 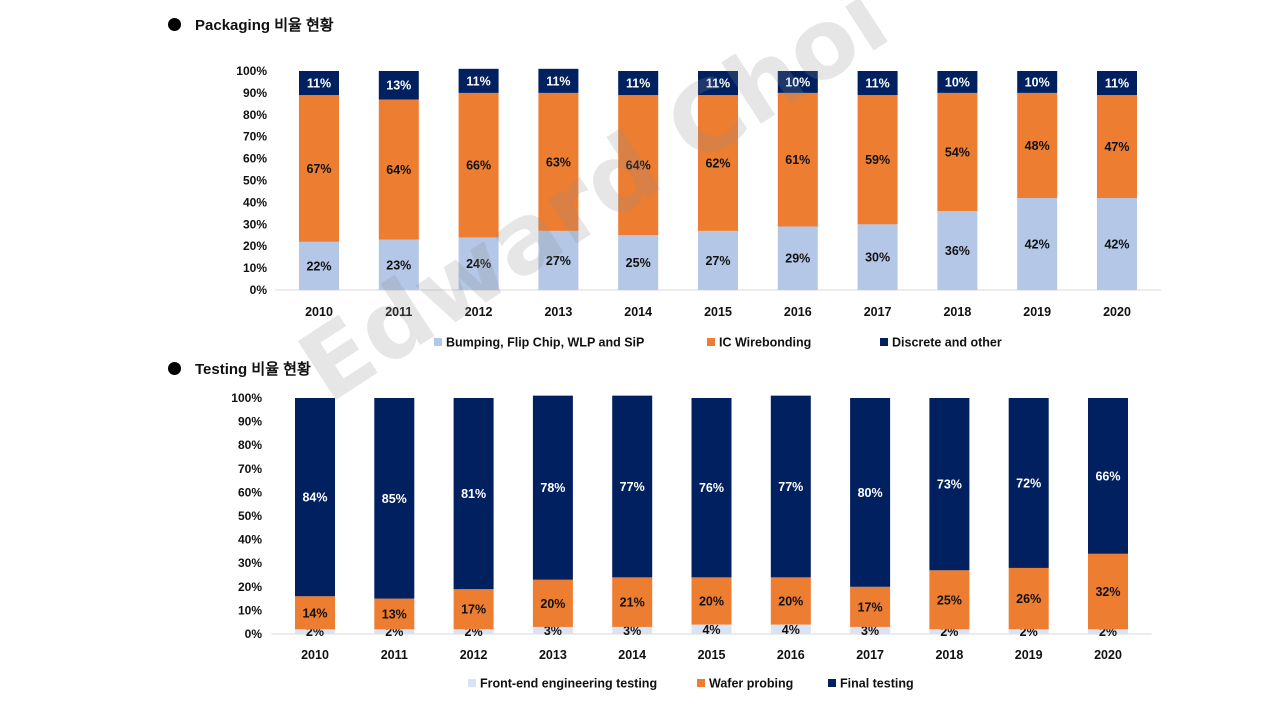 I want to click on data-label: 29%, so click(x=797, y=259).